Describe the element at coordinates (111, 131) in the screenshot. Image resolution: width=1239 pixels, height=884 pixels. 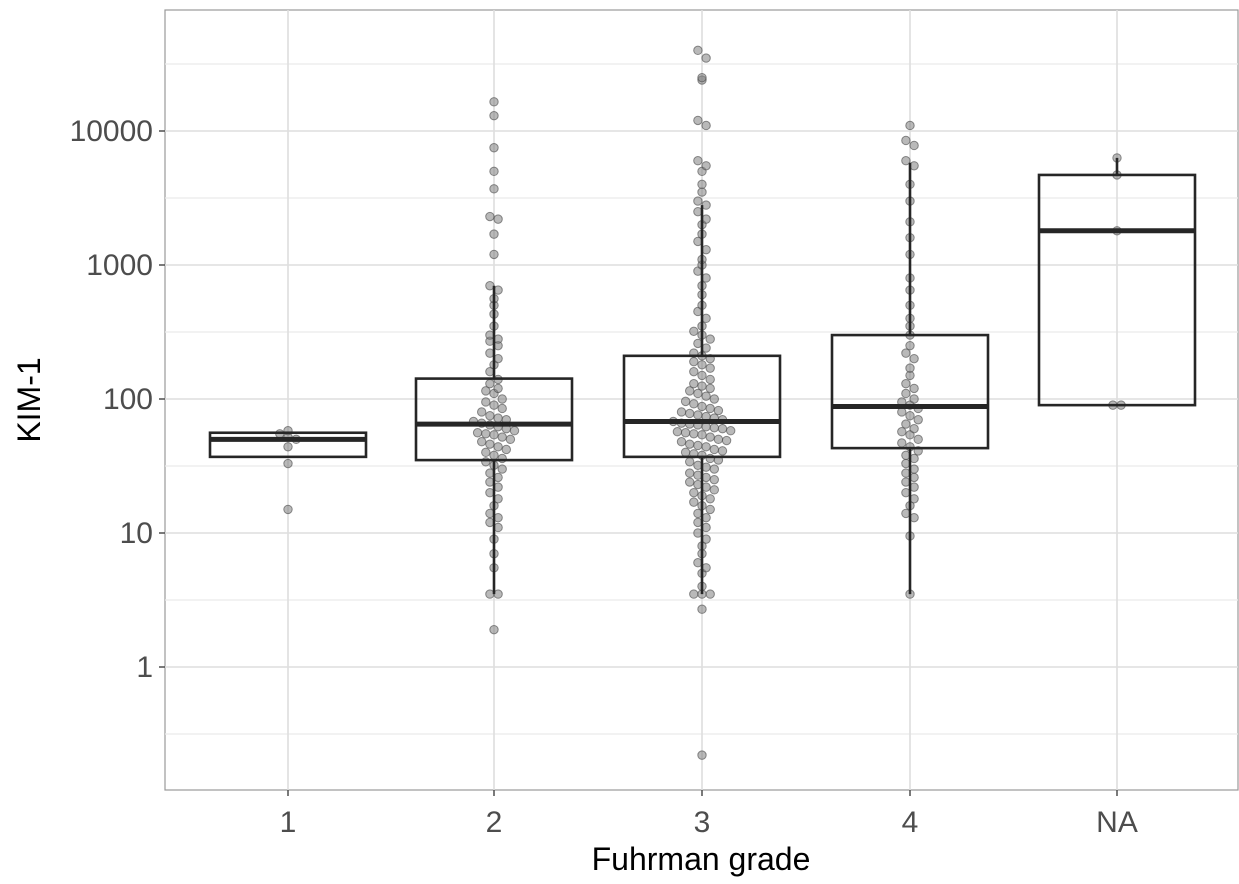
I see `y-tick-label: 10000` at that location.